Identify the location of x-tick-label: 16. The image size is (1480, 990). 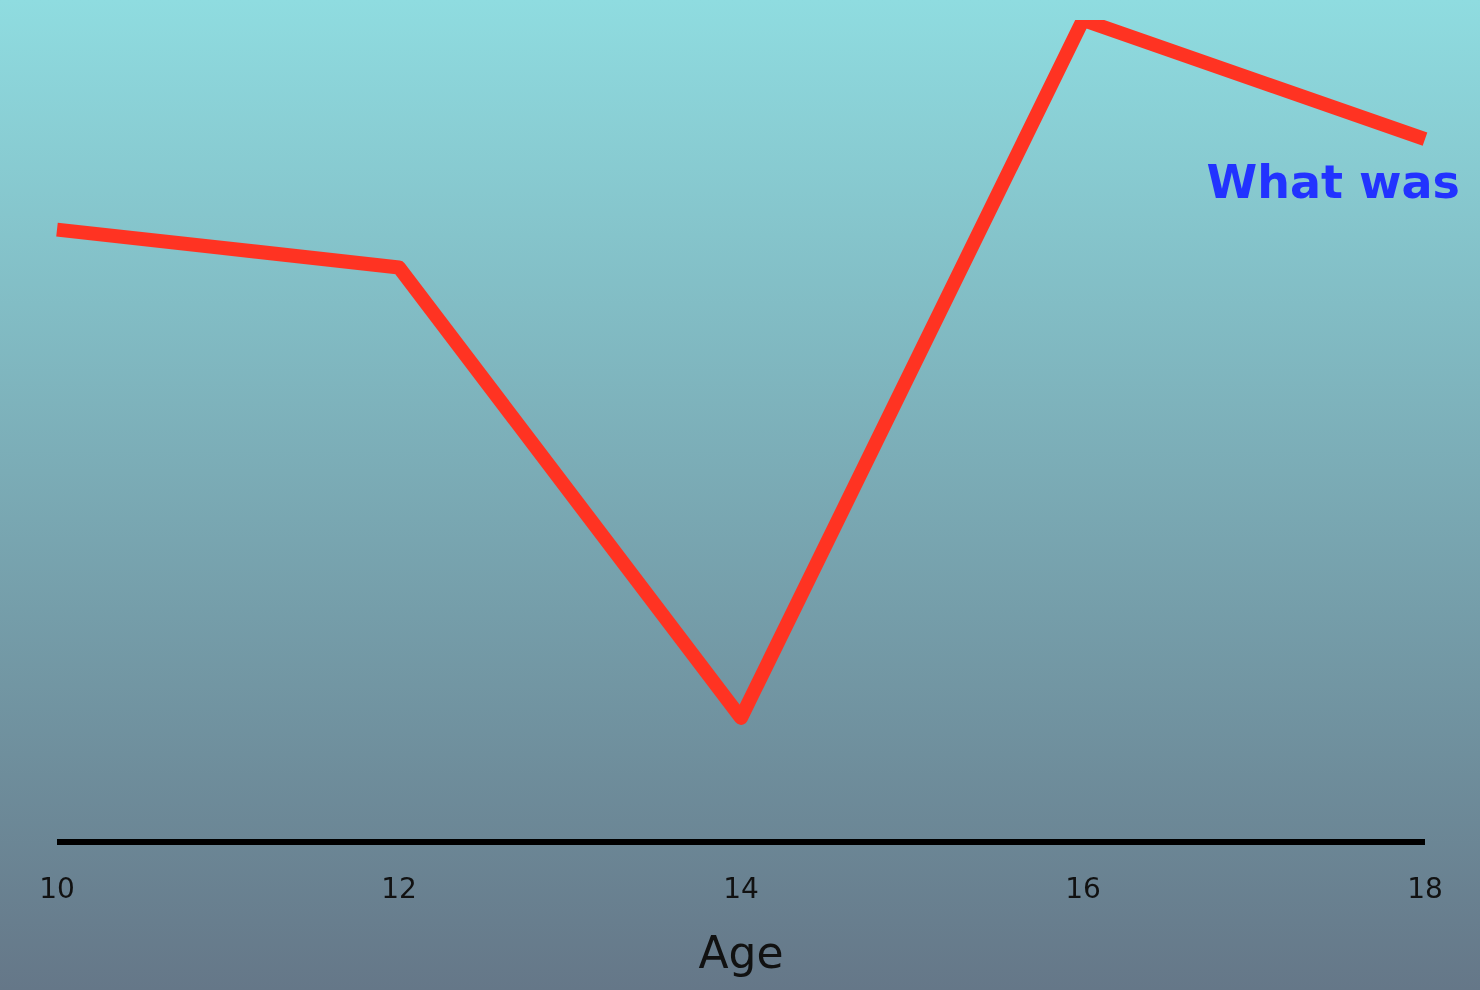
(1083, 888).